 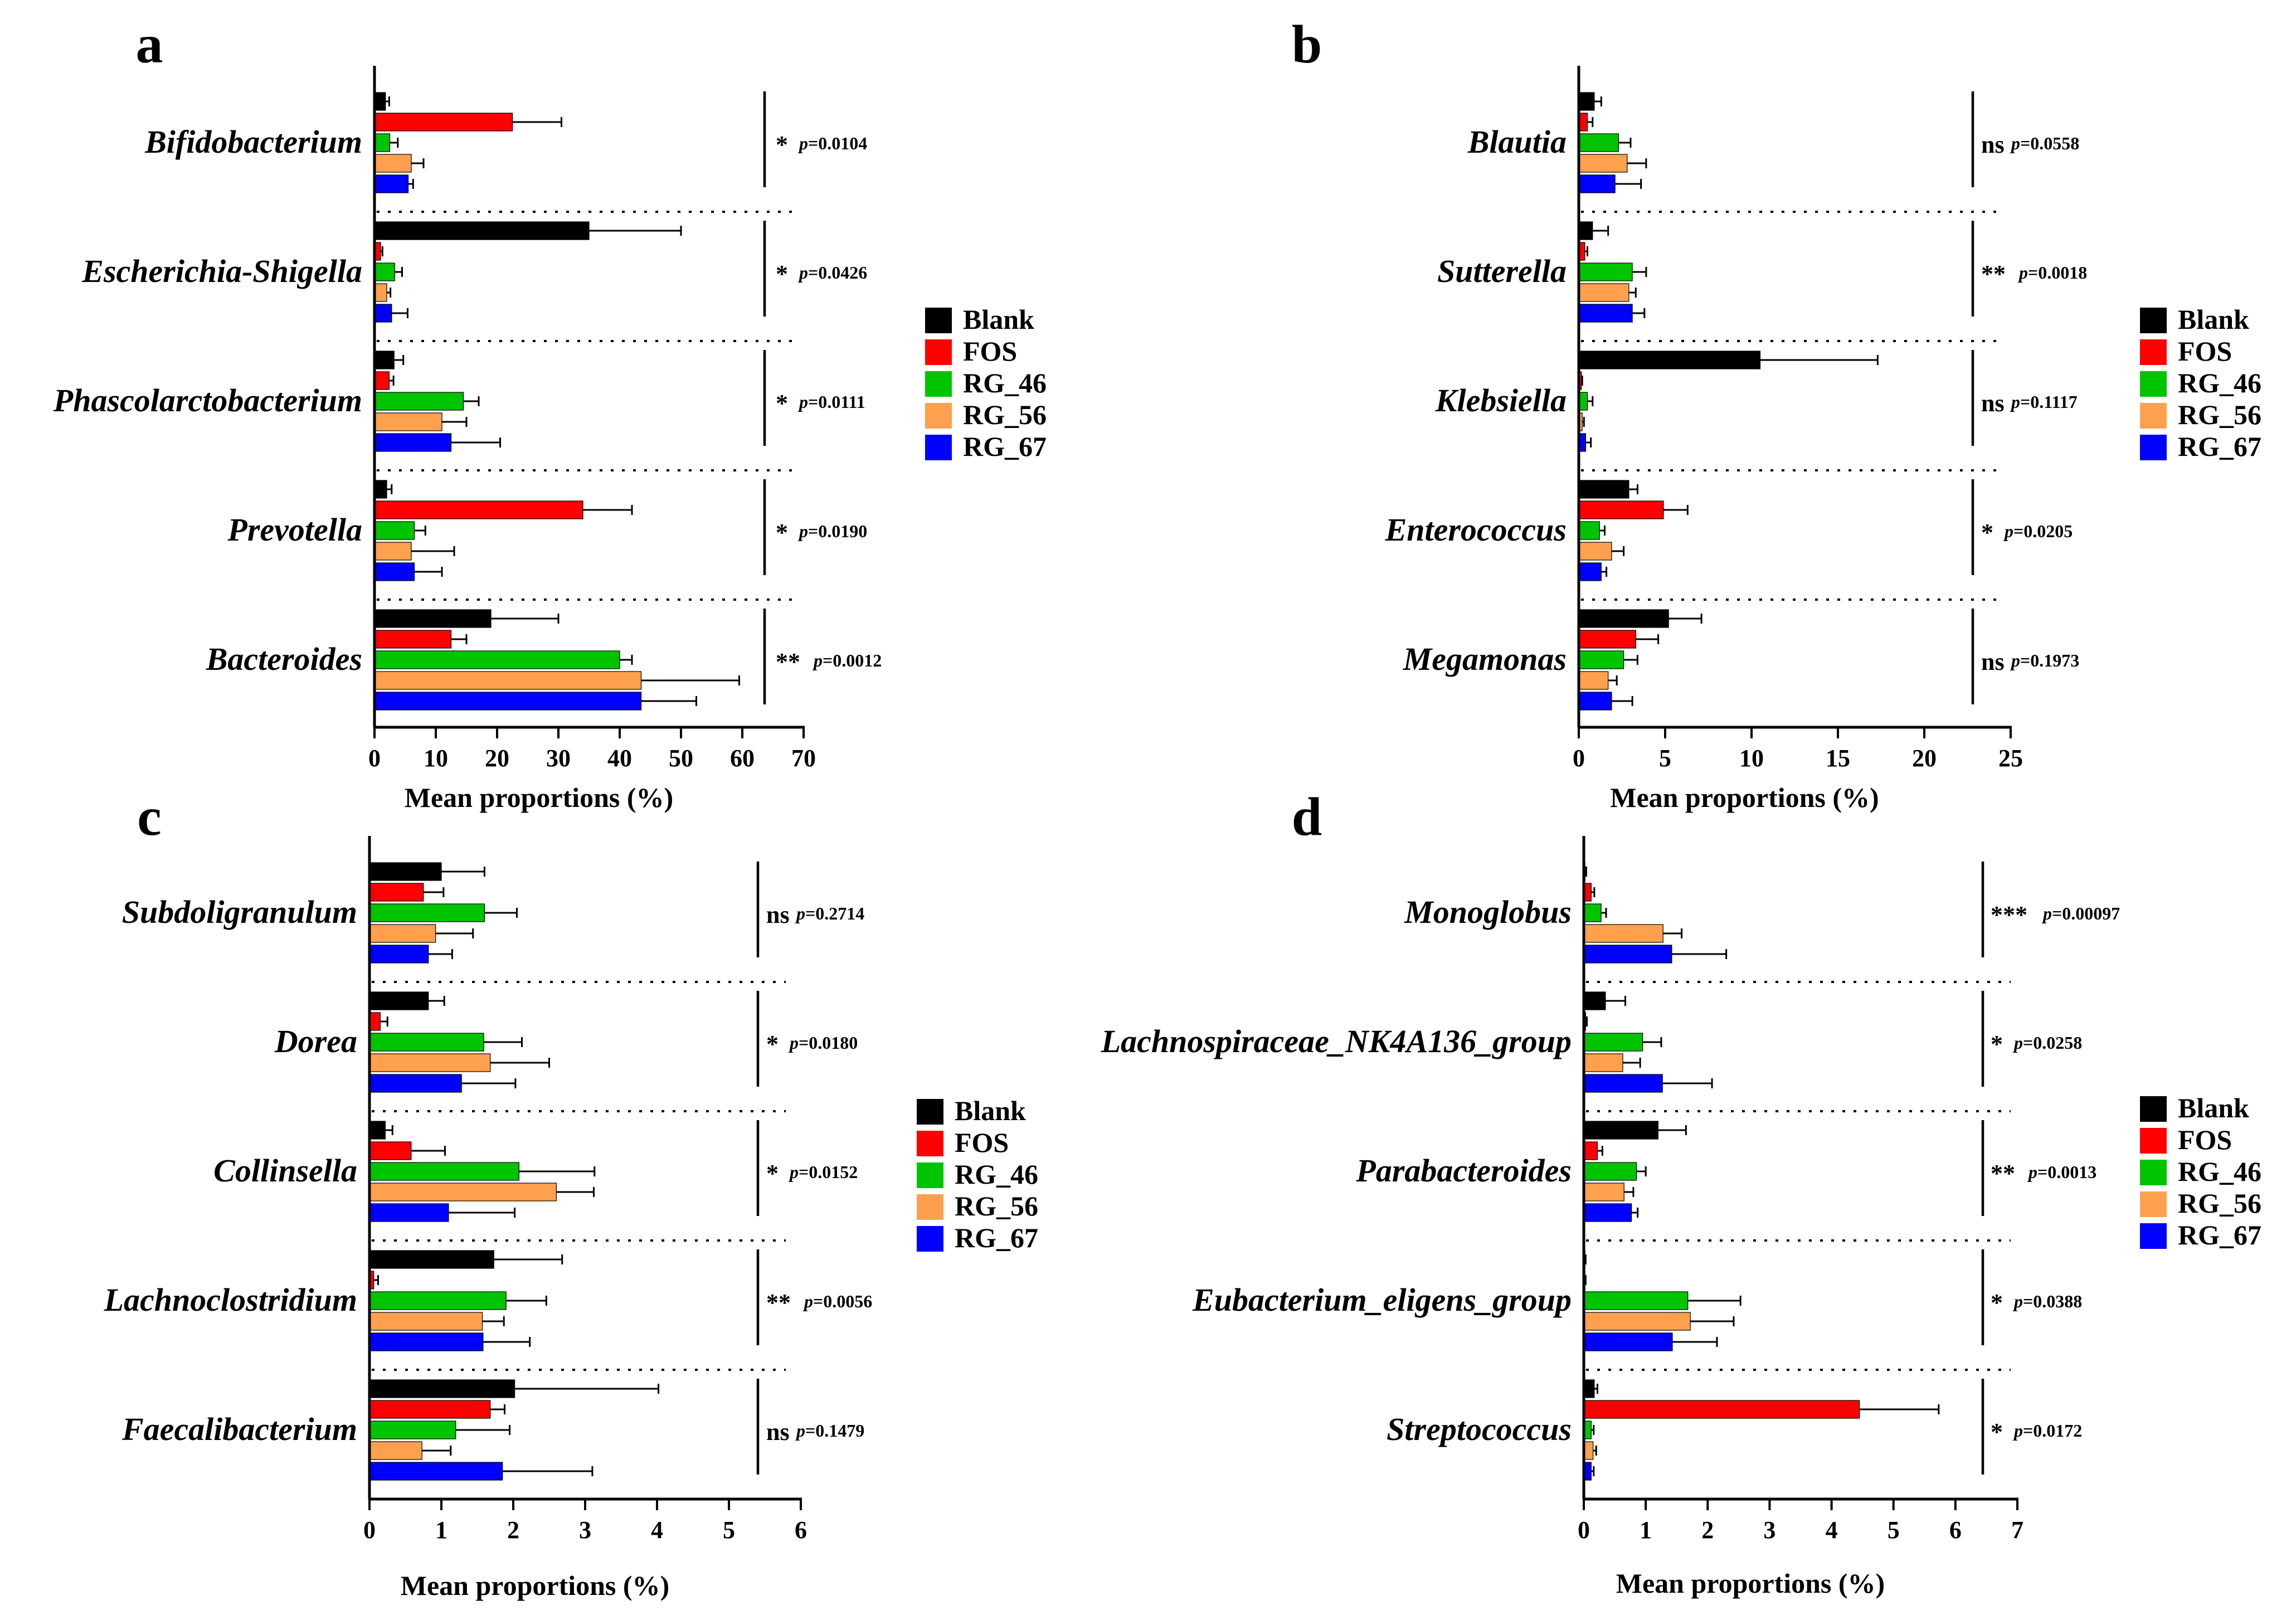 I want to click on bar-subdoligranulum-blank, so click(x=405, y=871).